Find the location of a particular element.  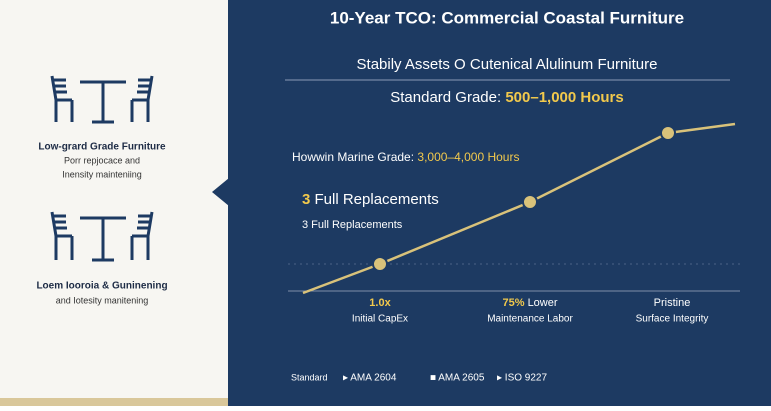

label-highlight: Pristine is located at coordinates (672, 303).